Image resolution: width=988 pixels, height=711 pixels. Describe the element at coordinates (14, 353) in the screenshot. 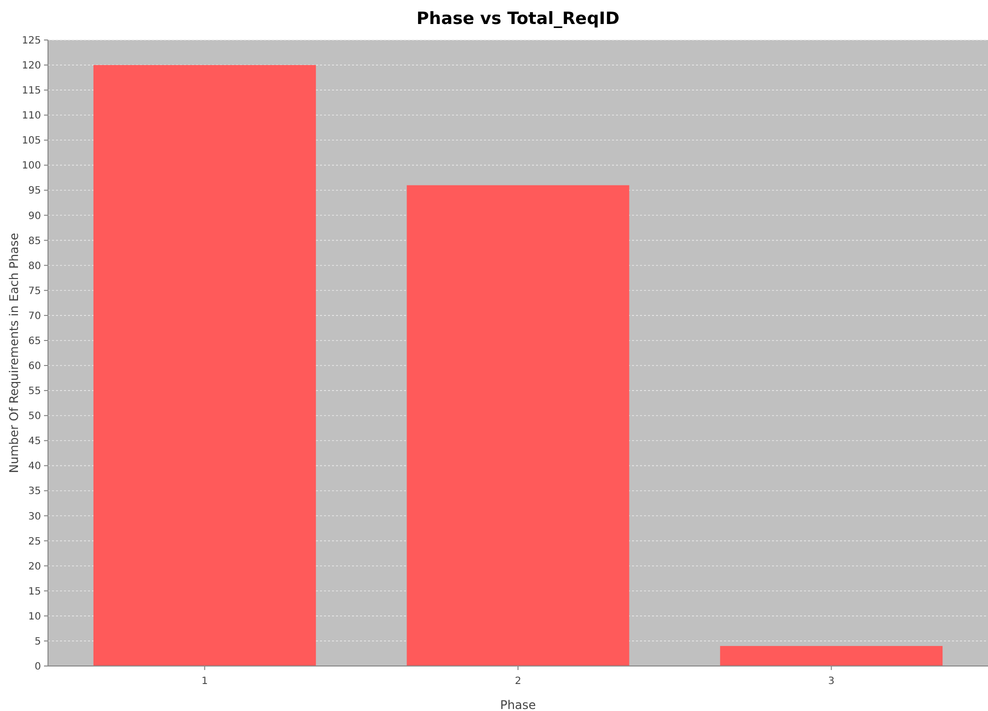

I see `y-axis-title: Number Of Requirements in Each Phase` at that location.